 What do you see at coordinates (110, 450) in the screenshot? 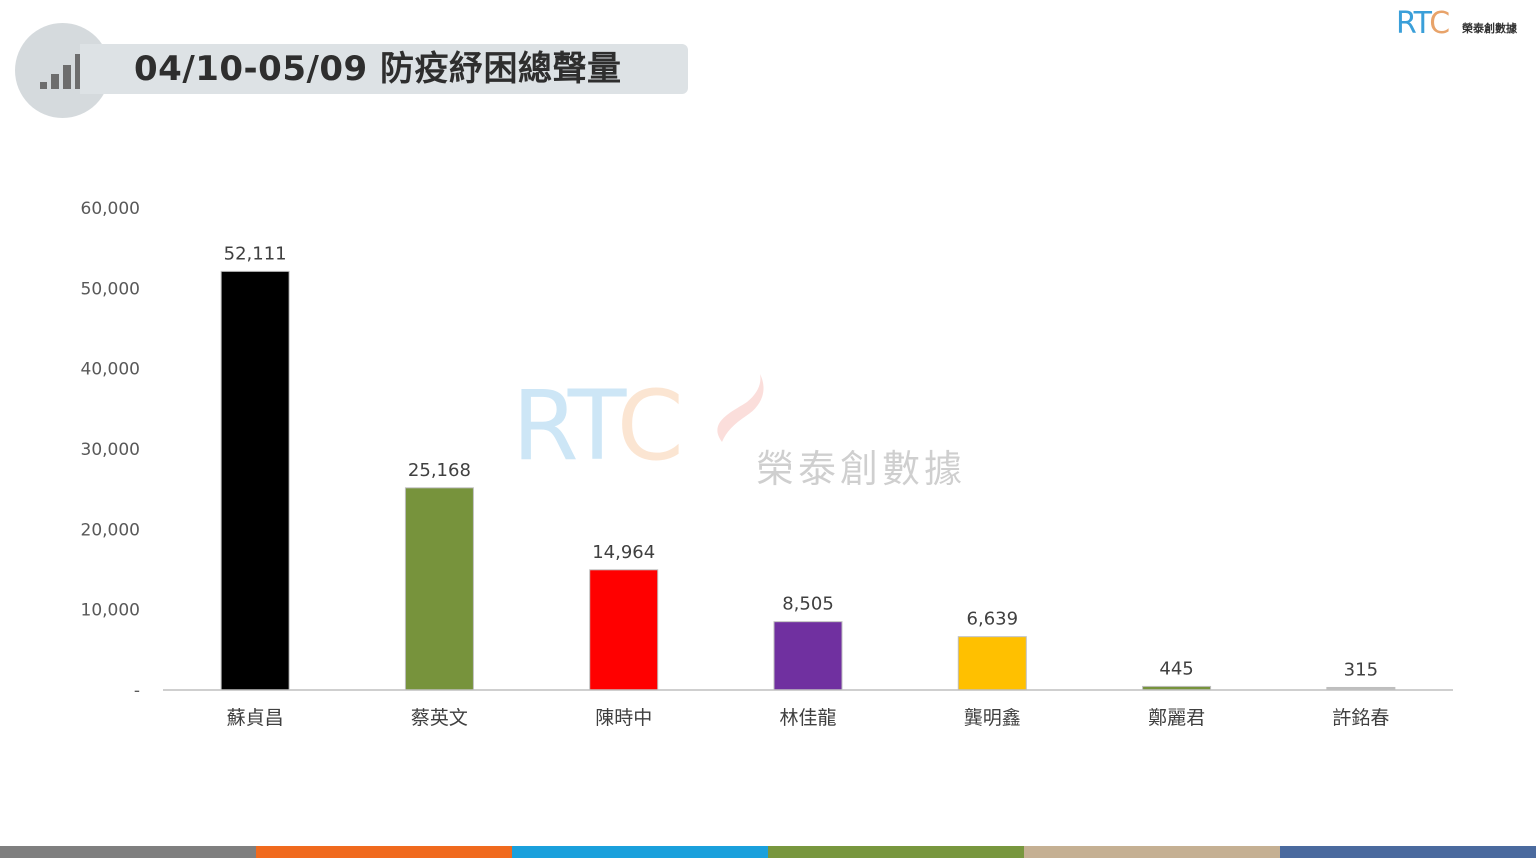
I see `y-tick-label: 30,000` at bounding box center [110, 450].